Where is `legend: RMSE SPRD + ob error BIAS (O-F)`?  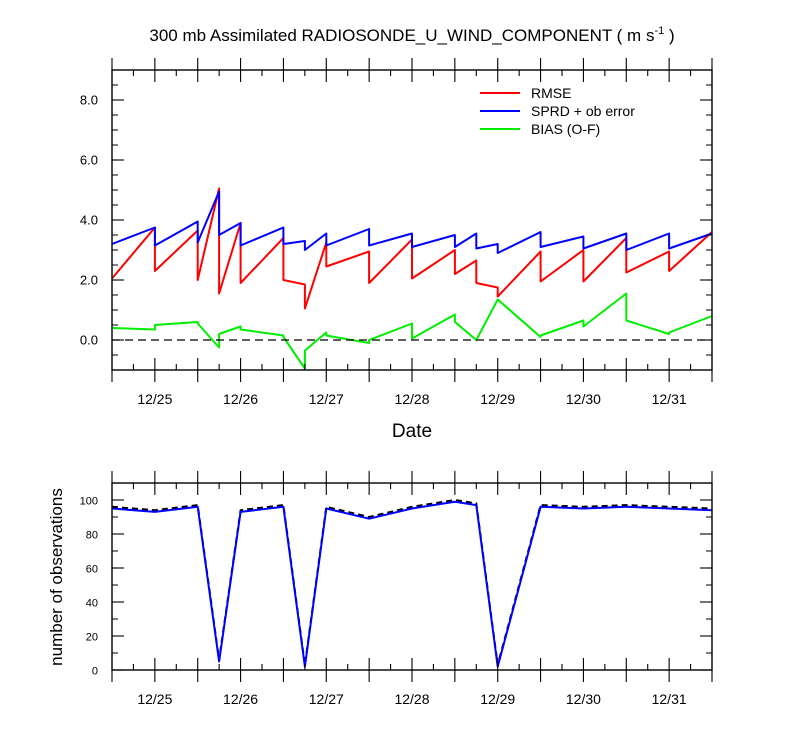
legend: RMSE SPRD + ob error BIAS (O-F) is located at coordinates (557, 111).